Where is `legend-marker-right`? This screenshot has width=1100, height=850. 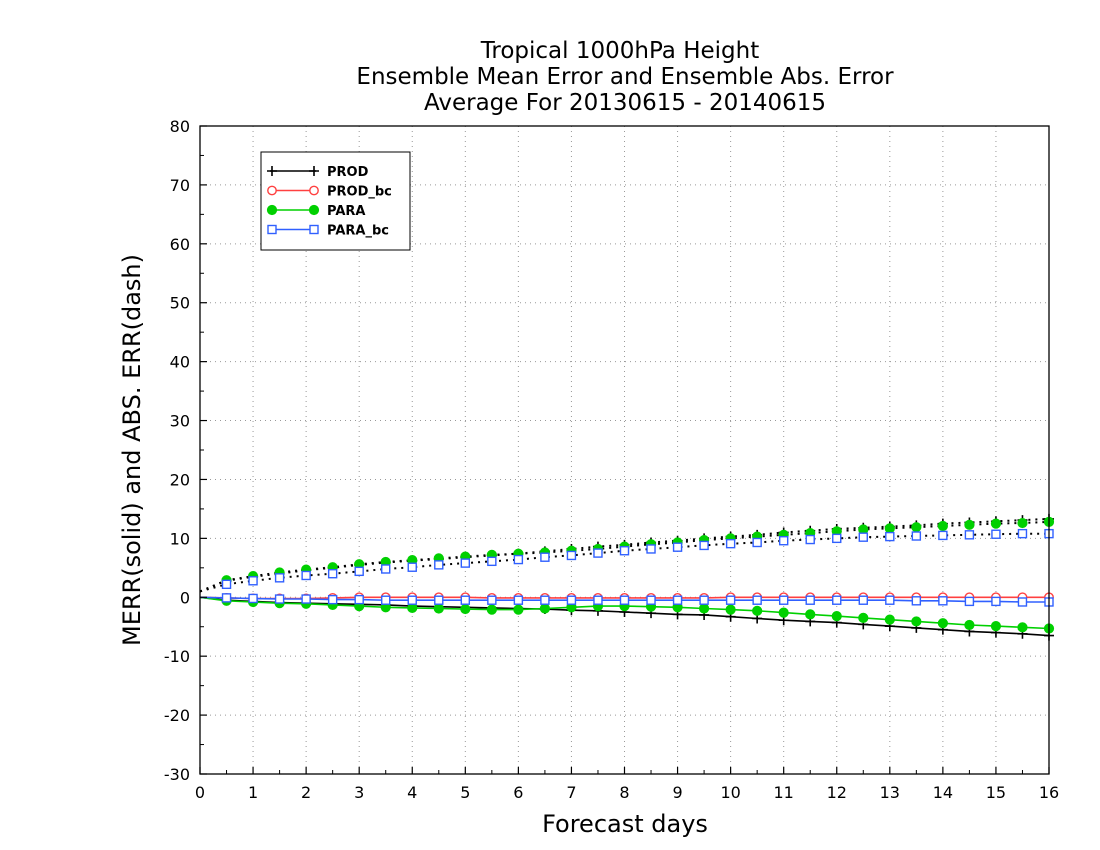 legend-marker-right is located at coordinates (314, 210).